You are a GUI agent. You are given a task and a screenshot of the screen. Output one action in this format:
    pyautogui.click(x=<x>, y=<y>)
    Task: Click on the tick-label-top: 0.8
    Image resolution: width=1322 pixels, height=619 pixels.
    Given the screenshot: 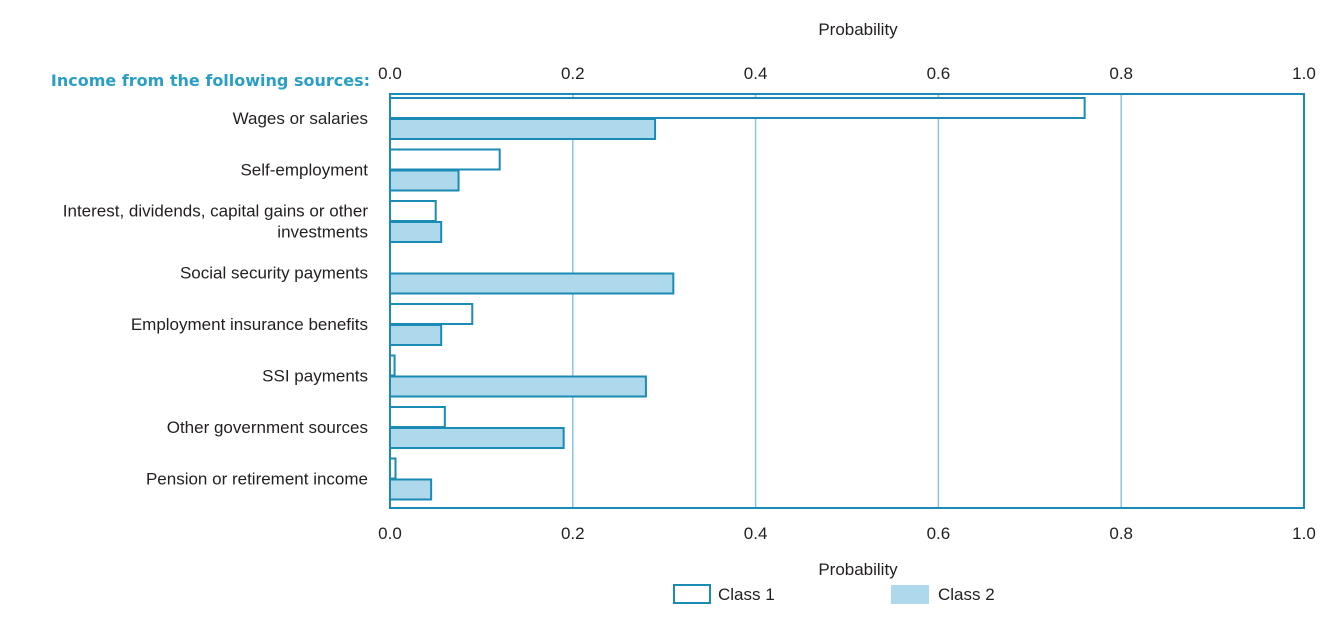 What is the action you would take?
    pyautogui.click(x=1121, y=73)
    